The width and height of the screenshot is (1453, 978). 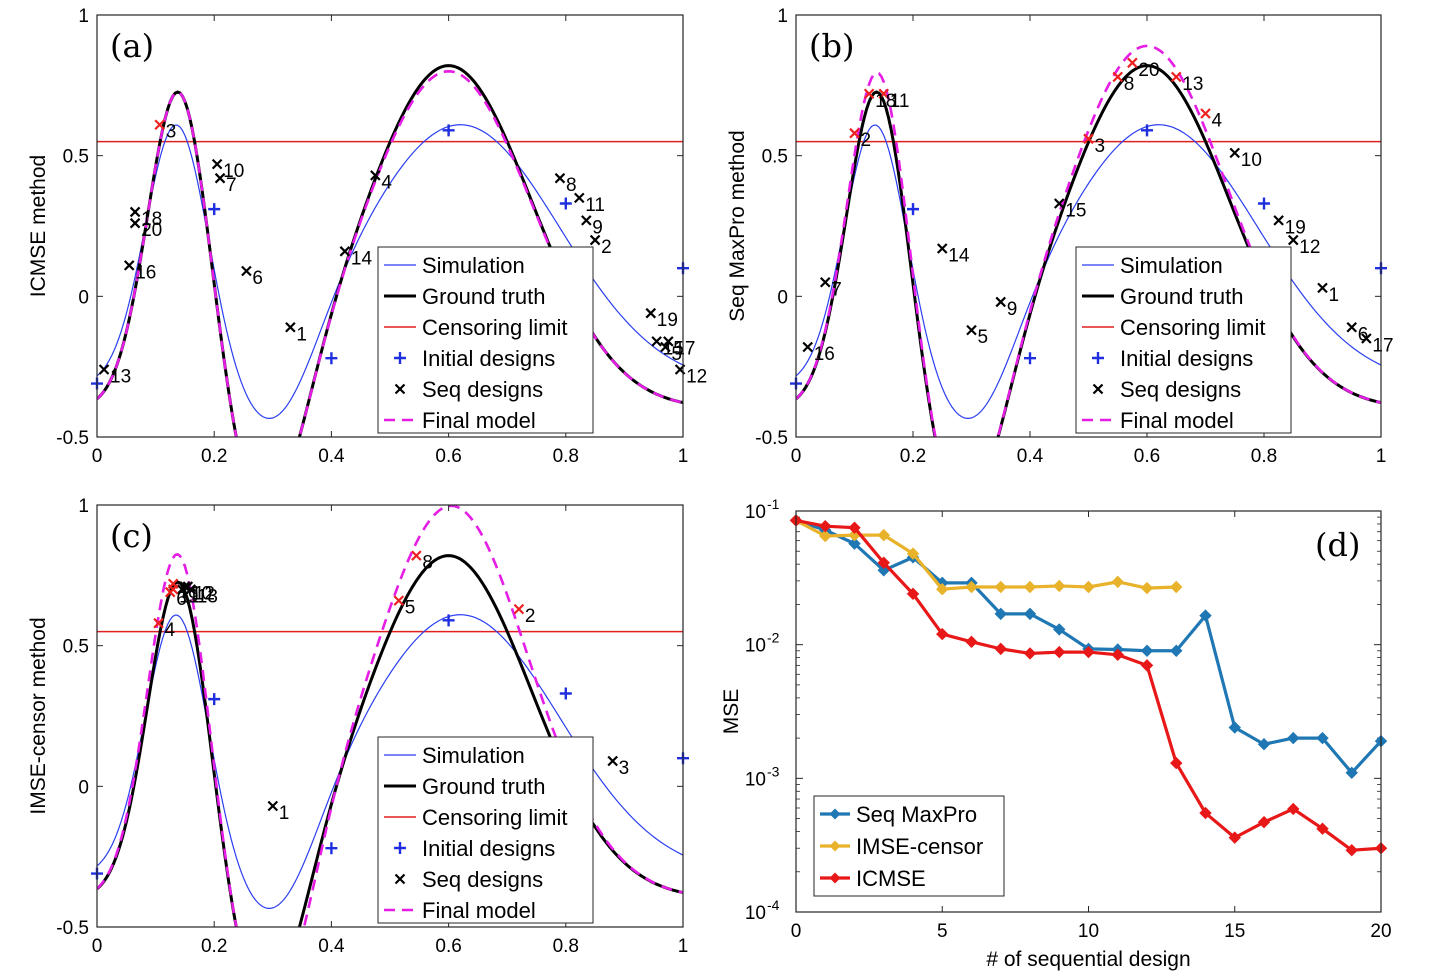 What do you see at coordinates (796, 456) in the screenshot?
I see `x-tick-label: 0` at bounding box center [796, 456].